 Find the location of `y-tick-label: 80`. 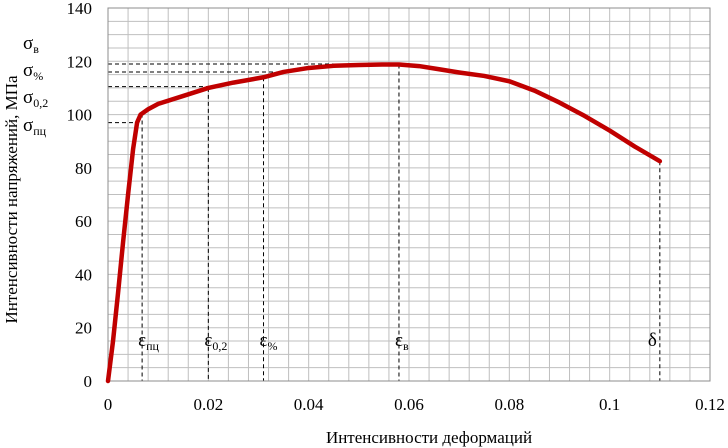

y-tick-label: 80 is located at coordinates (83, 168).